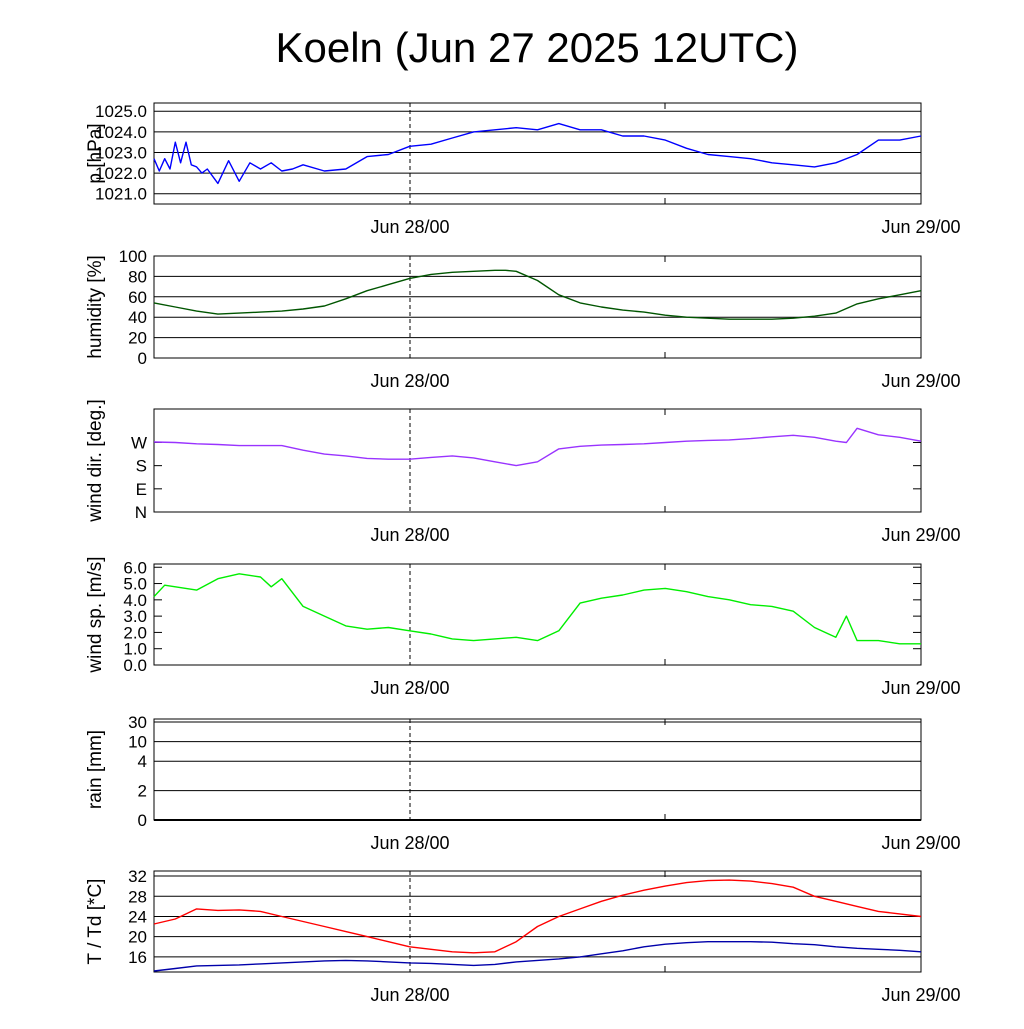 This screenshot has height=1029, width=1024. What do you see at coordinates (95, 614) in the screenshot?
I see `y-axis-label: wind sp. [m/s]` at bounding box center [95, 614].